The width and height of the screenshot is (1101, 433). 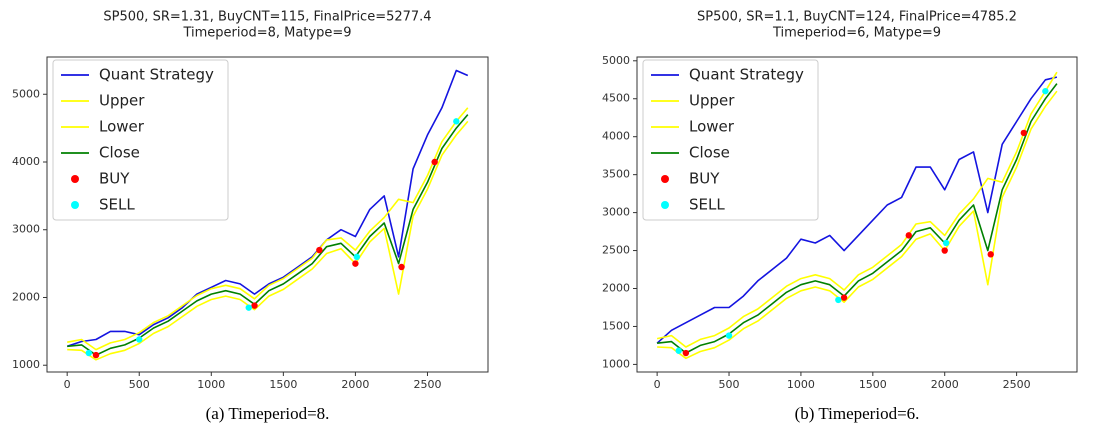 I want to click on caption: (b) Timeperiod=6., so click(x=857, y=413).